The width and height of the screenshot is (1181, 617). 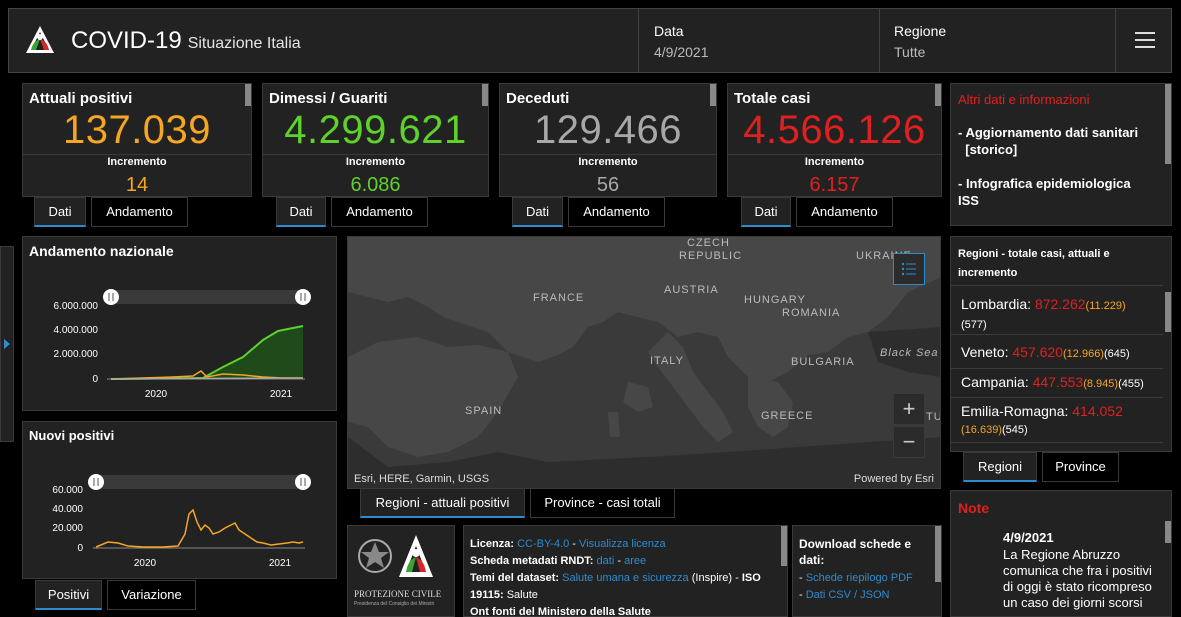 I want to click on x-tick: 2020, so click(x=145, y=563).